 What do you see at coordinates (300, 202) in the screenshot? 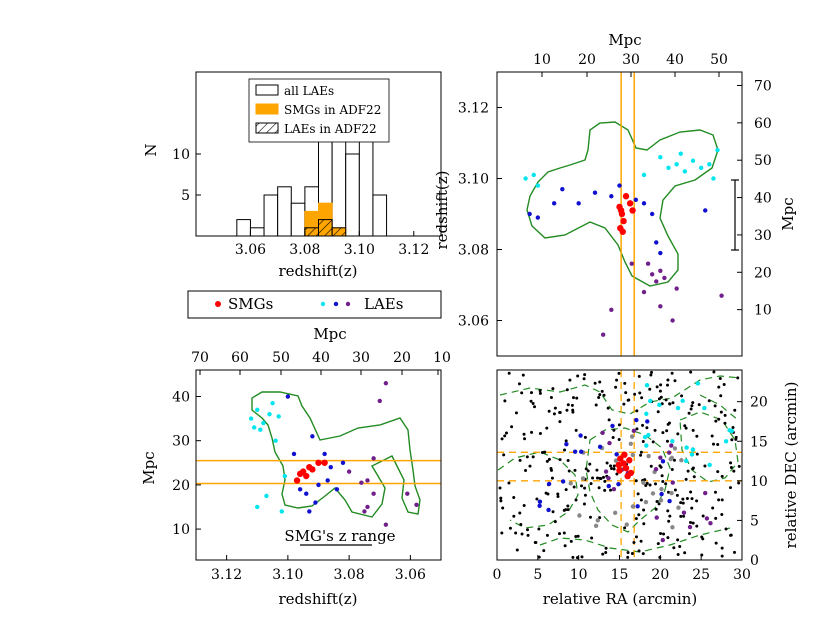
I see `histogram-ticks: 3.06 3.08 3.10 3.12 5 10` at bounding box center [300, 202].